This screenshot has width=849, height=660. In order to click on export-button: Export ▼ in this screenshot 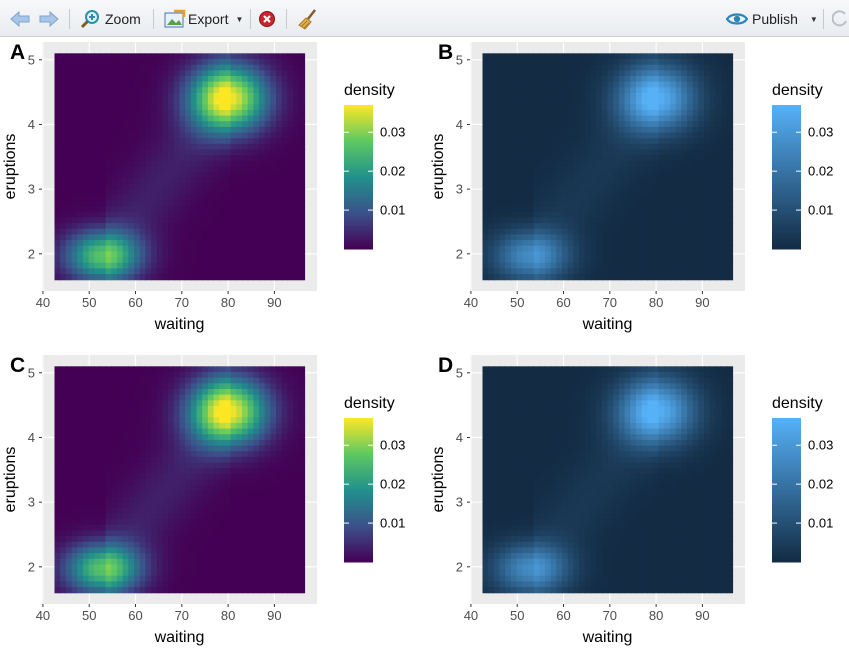, I will do `click(203, 19)`.